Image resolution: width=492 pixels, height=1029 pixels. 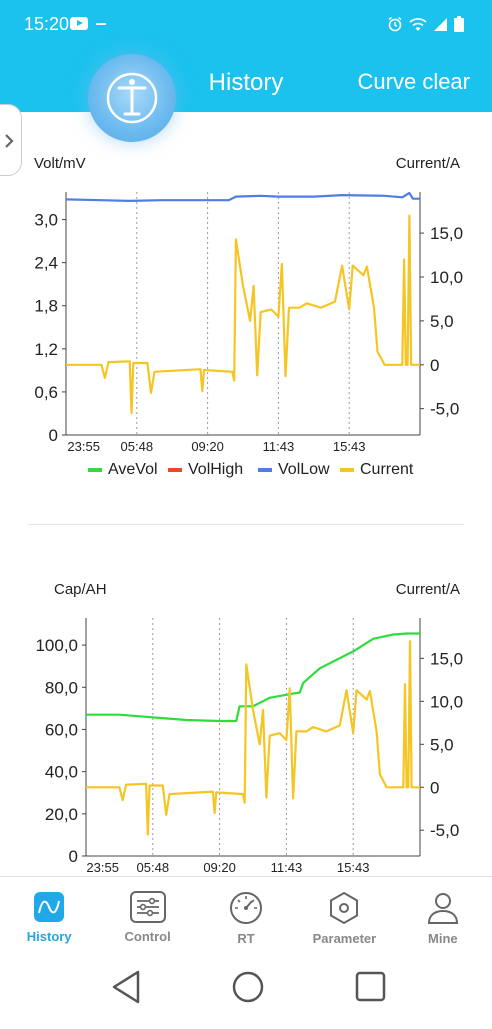 I want to click on y-tick-label: 1,2, so click(x=46, y=349).